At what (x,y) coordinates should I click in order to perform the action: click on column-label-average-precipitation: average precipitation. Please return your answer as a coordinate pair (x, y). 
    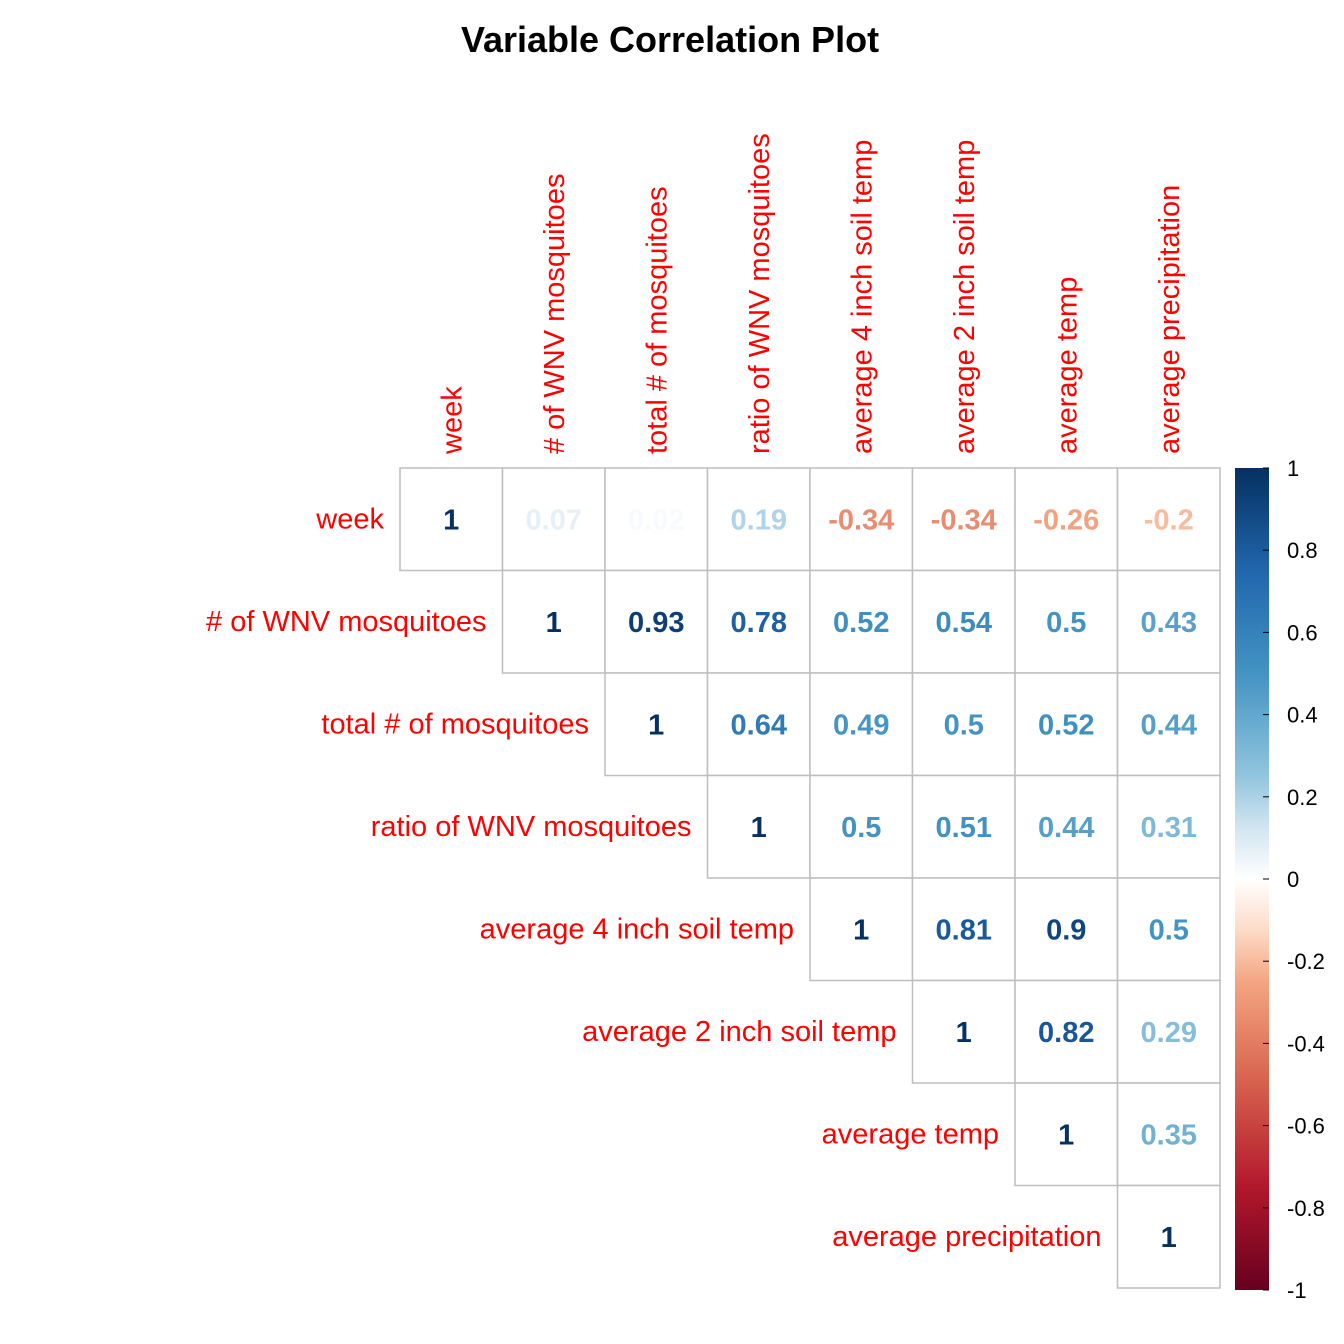
    Looking at the image, I should click on (1170, 319).